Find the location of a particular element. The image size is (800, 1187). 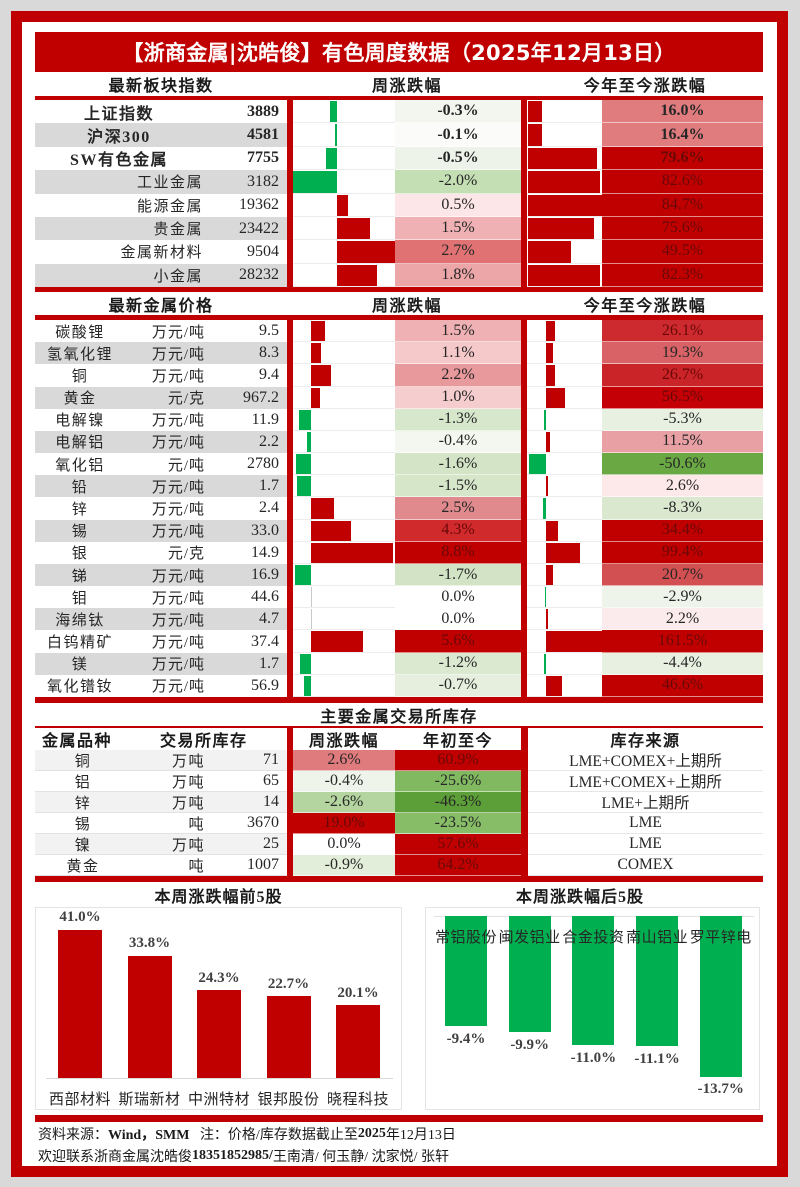

footer-text-segment: 注：价格/库存数据截止至 is located at coordinates (273, 1135).